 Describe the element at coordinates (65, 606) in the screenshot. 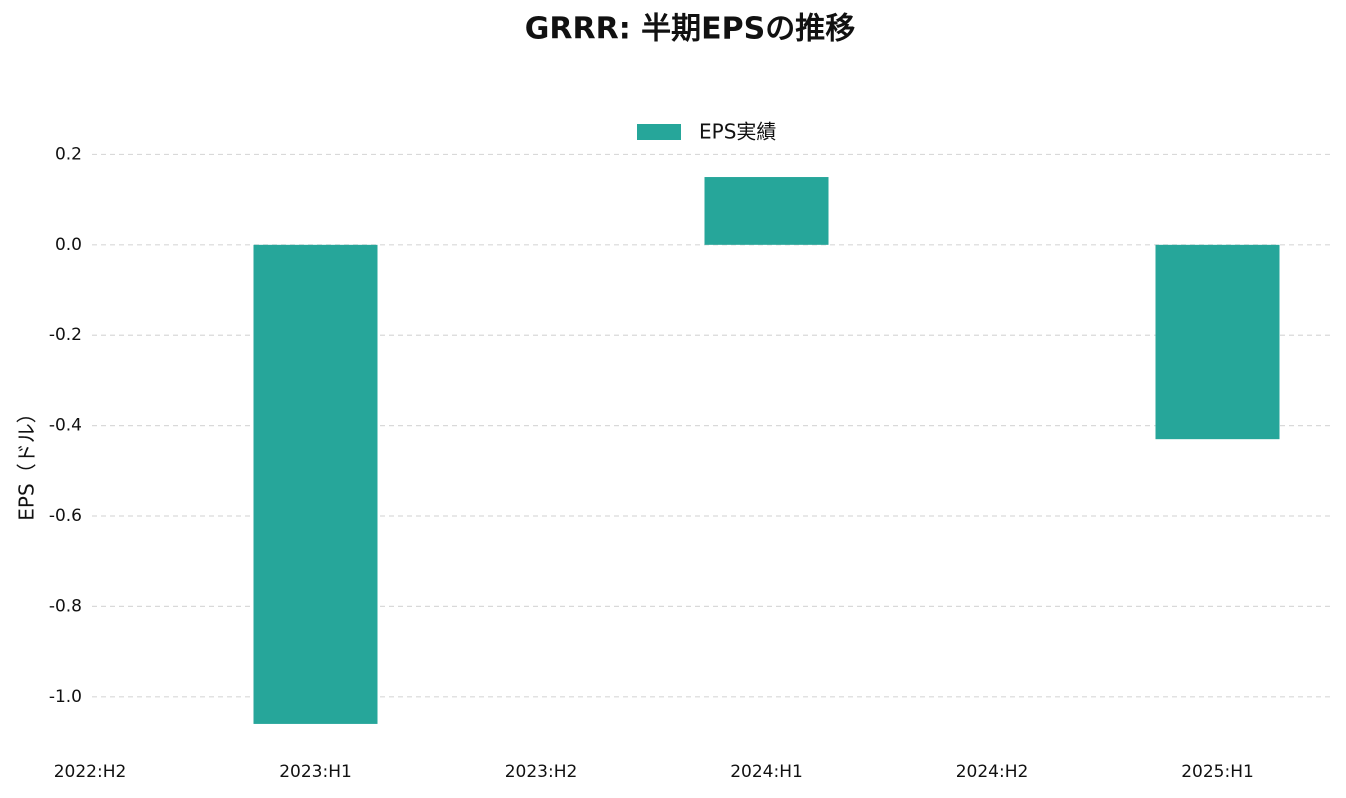

I see `y-tick-label: -0.8` at that location.